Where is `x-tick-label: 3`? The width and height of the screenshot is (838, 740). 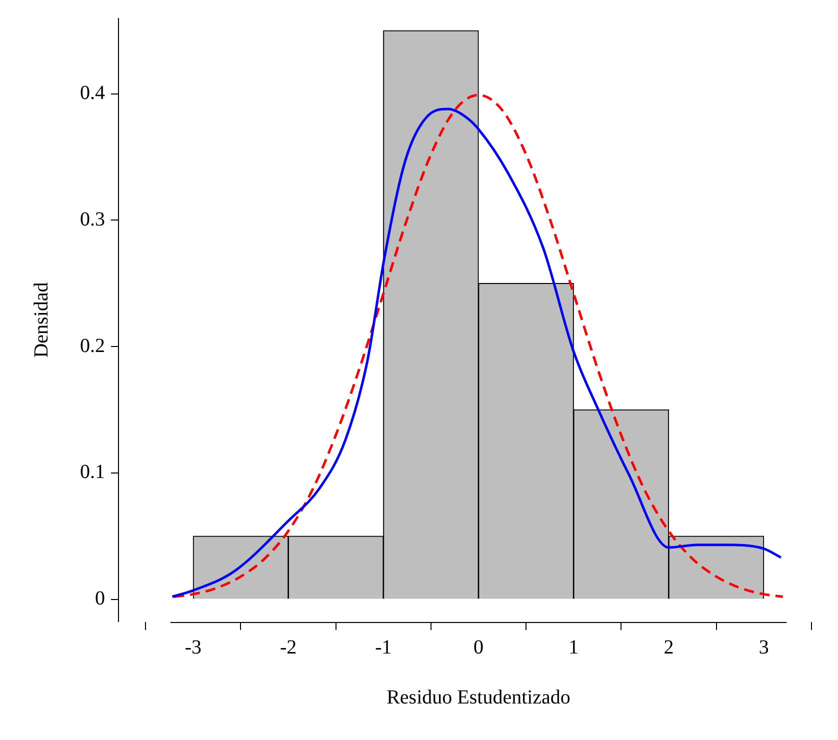
x-tick-label: 3 is located at coordinates (763, 647).